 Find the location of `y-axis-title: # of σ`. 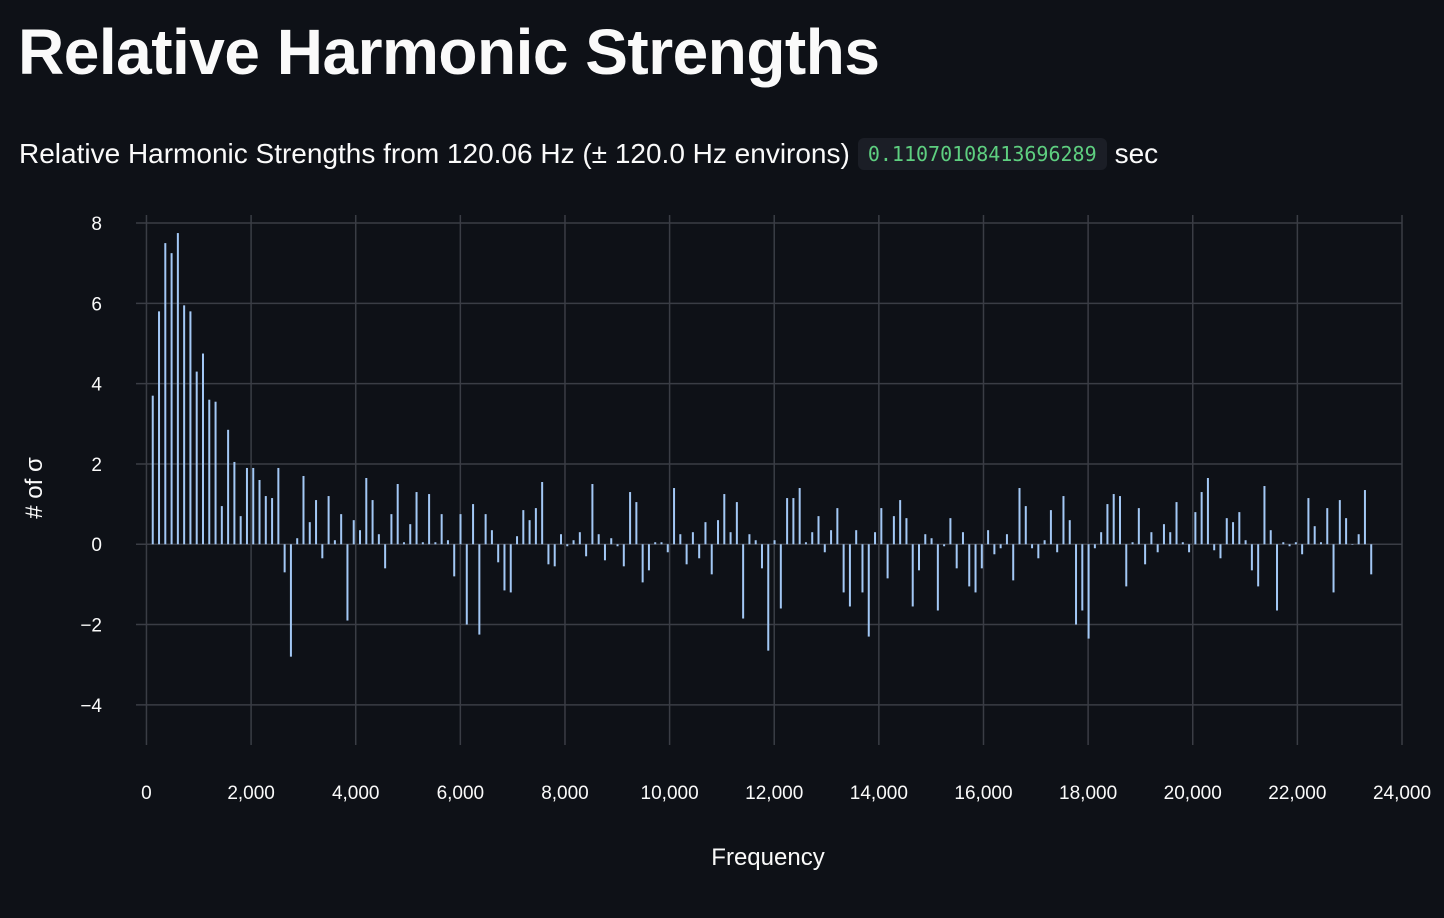

y-axis-title: # of σ is located at coordinates (34, 488).